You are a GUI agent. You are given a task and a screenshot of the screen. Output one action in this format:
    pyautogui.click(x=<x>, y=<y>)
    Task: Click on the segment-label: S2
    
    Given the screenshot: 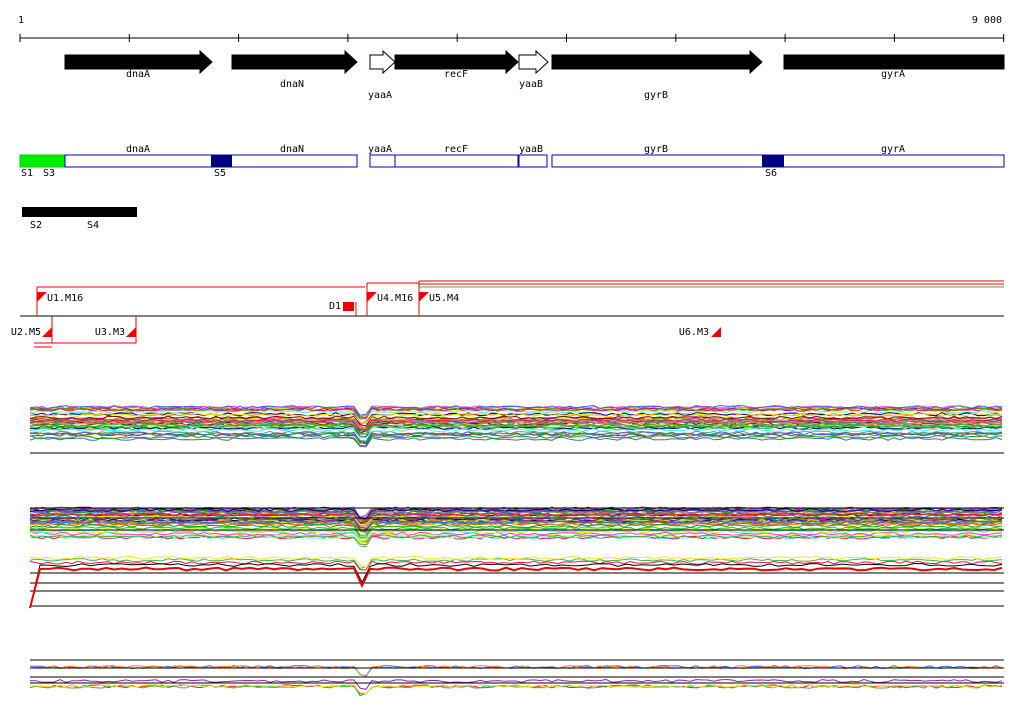 What is the action you would take?
    pyautogui.click(x=36, y=225)
    